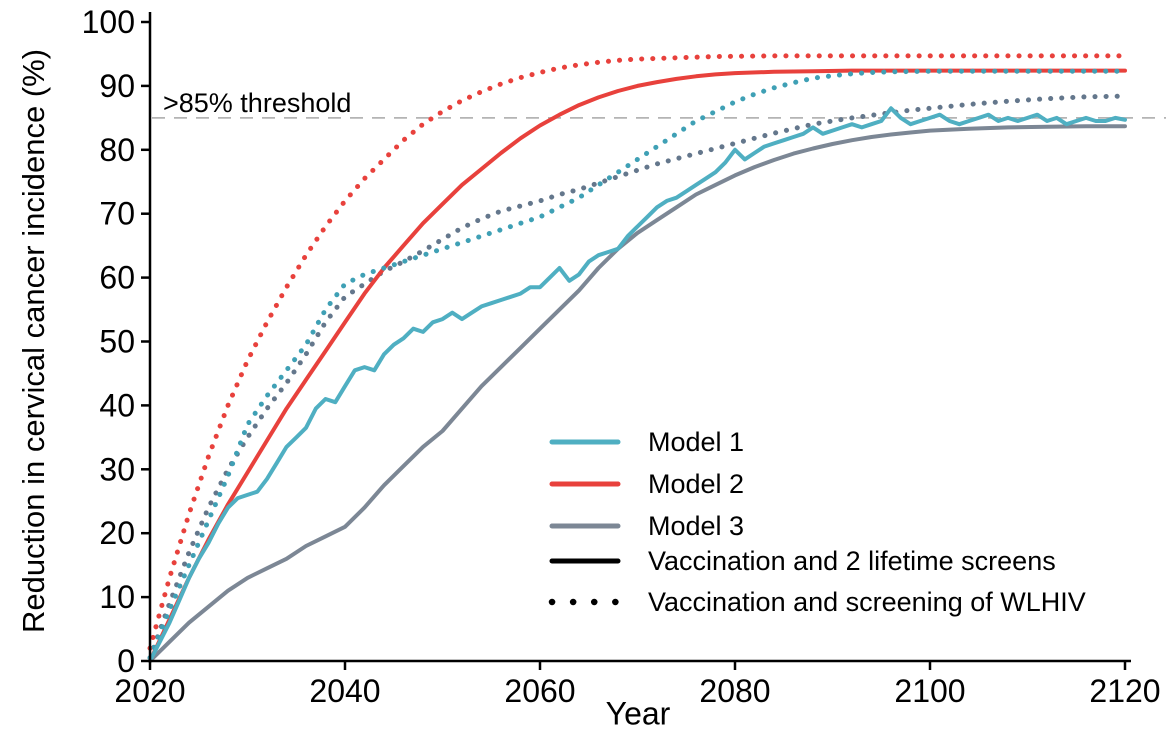 This screenshot has width=1173, height=738. Describe the element at coordinates (696, 484) in the screenshot. I see `legend-label: Model 2` at that location.